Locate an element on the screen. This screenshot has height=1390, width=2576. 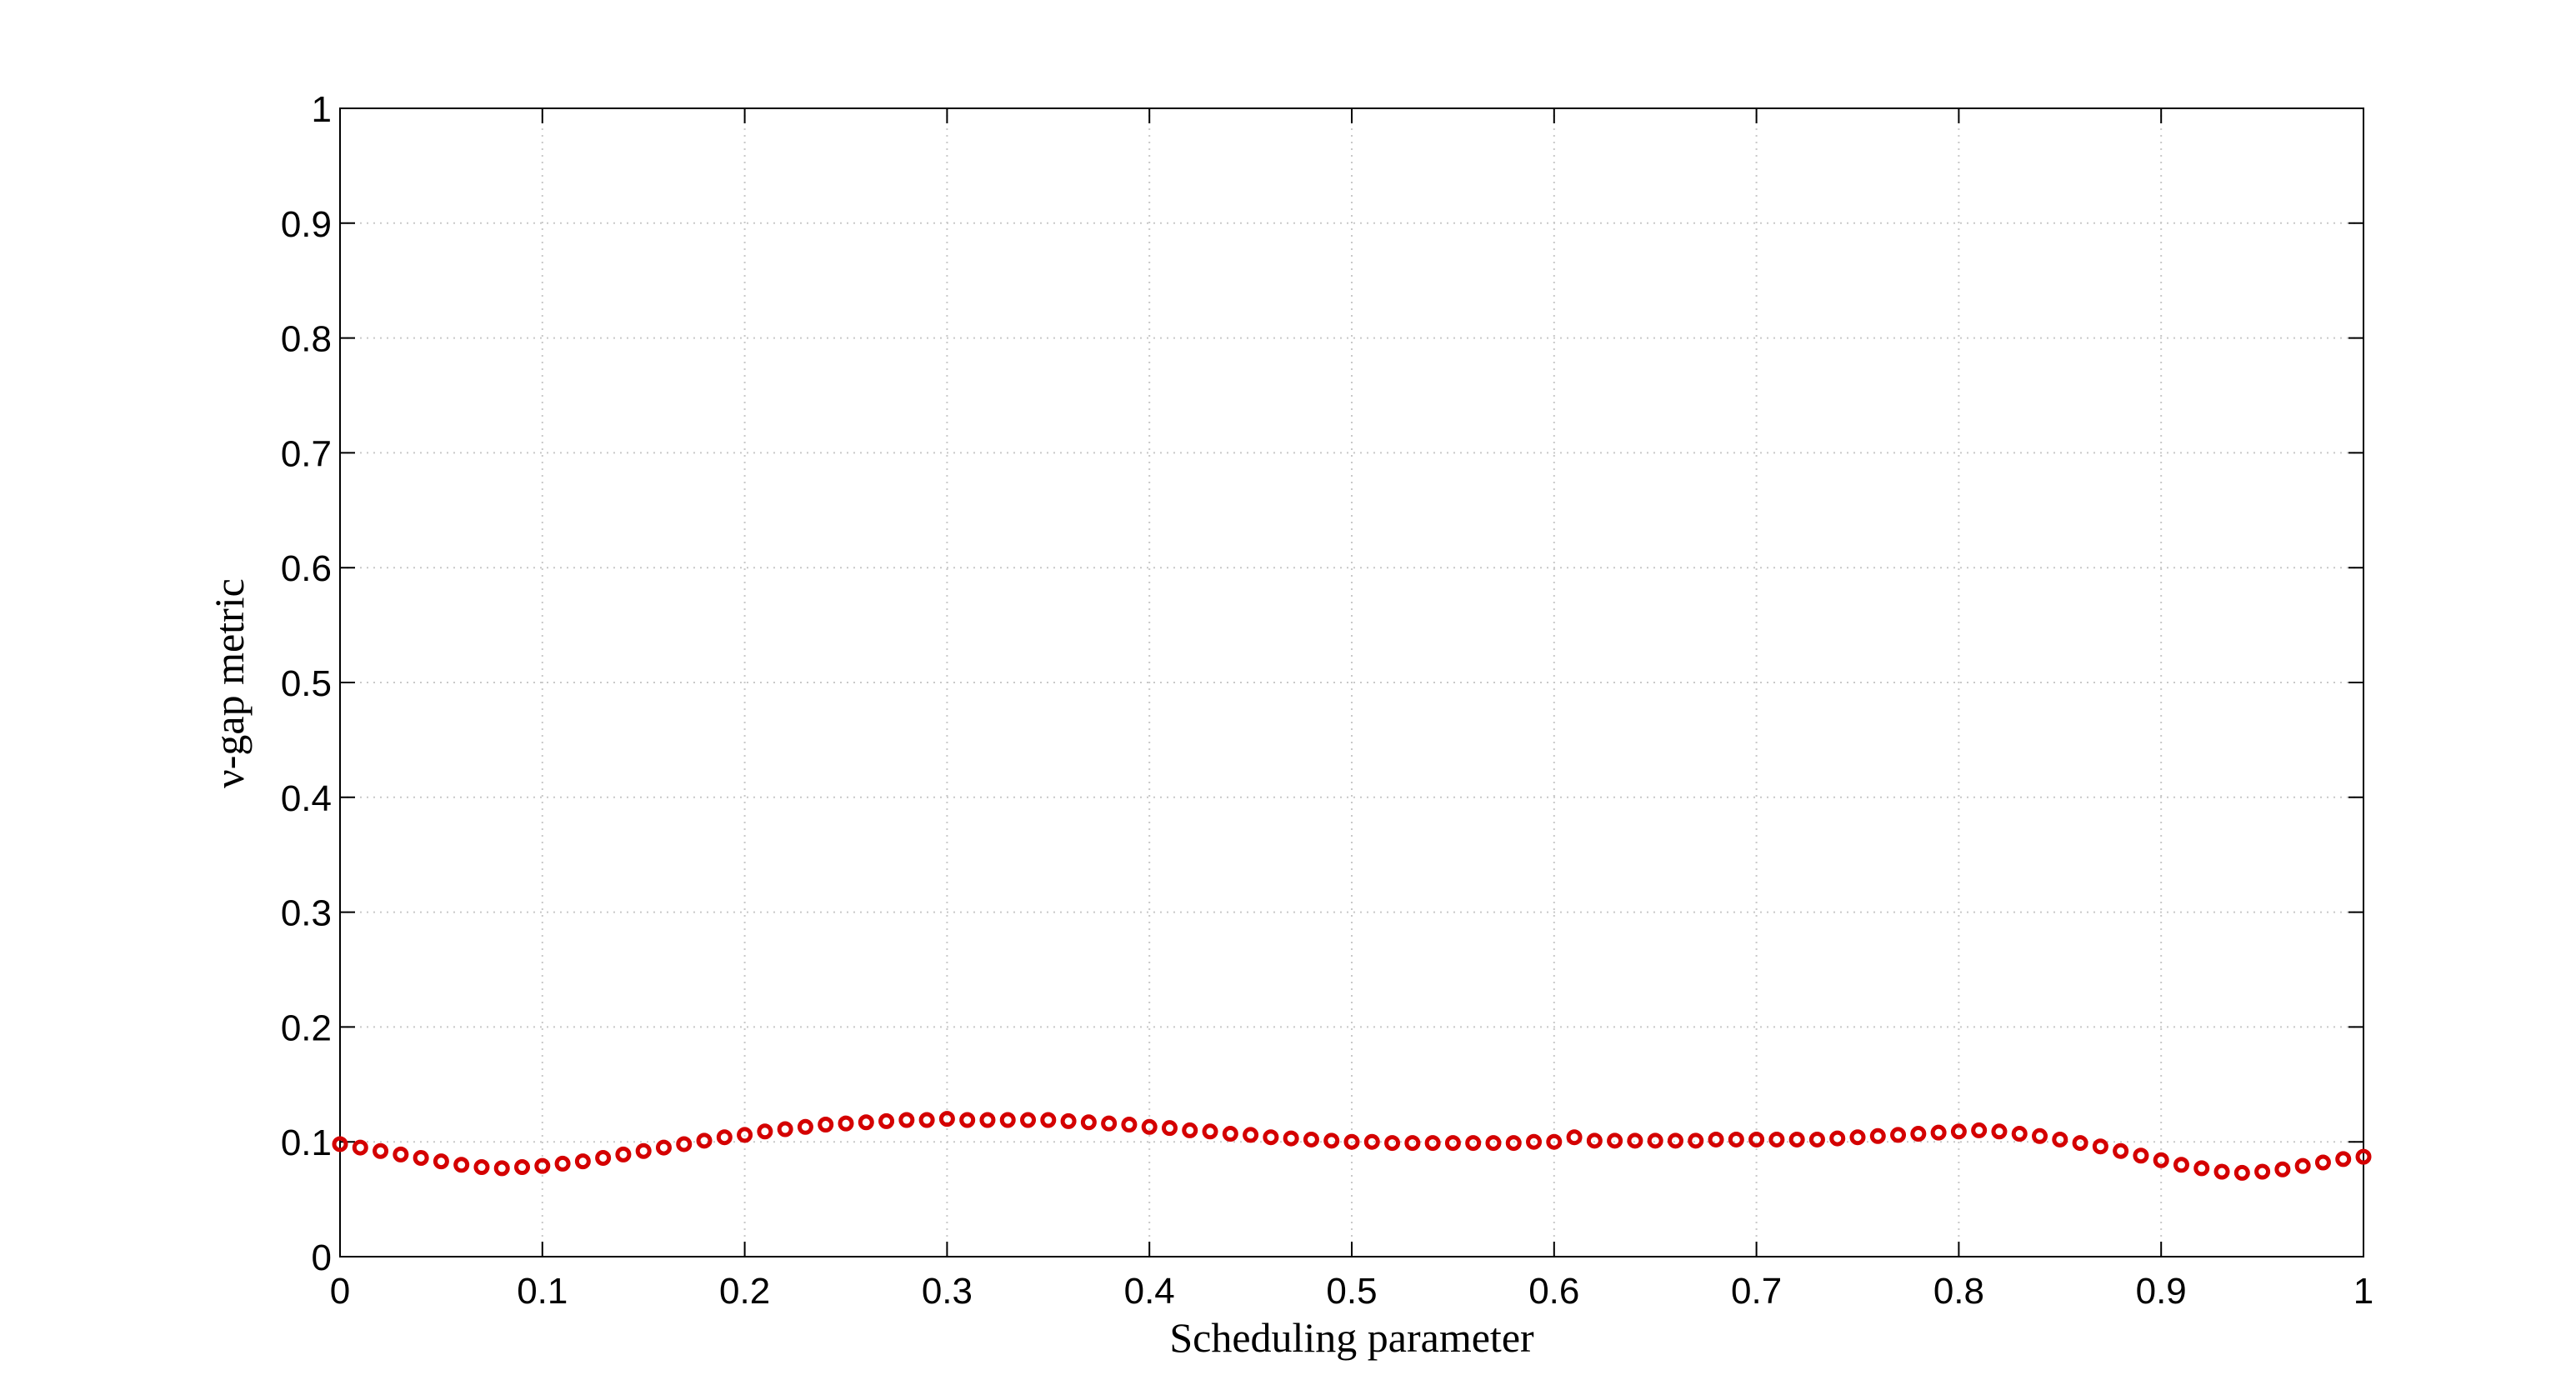
x-tick-label: 0.2 is located at coordinates (745, 1291).